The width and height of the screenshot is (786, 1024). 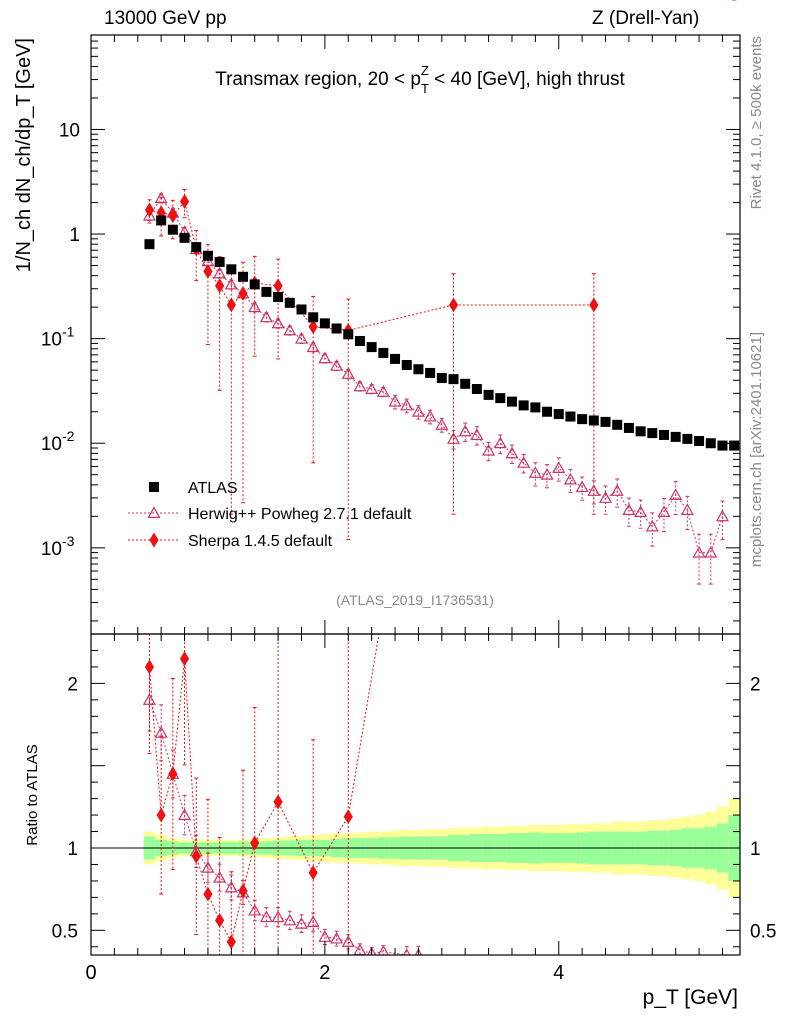 I want to click on herwig-ratio-line, so click(x=283, y=827).